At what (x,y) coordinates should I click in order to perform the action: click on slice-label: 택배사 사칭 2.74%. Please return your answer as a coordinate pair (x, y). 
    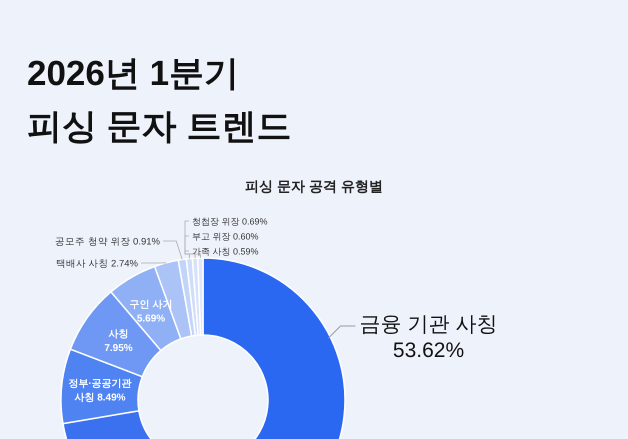
    Looking at the image, I should click on (97, 264).